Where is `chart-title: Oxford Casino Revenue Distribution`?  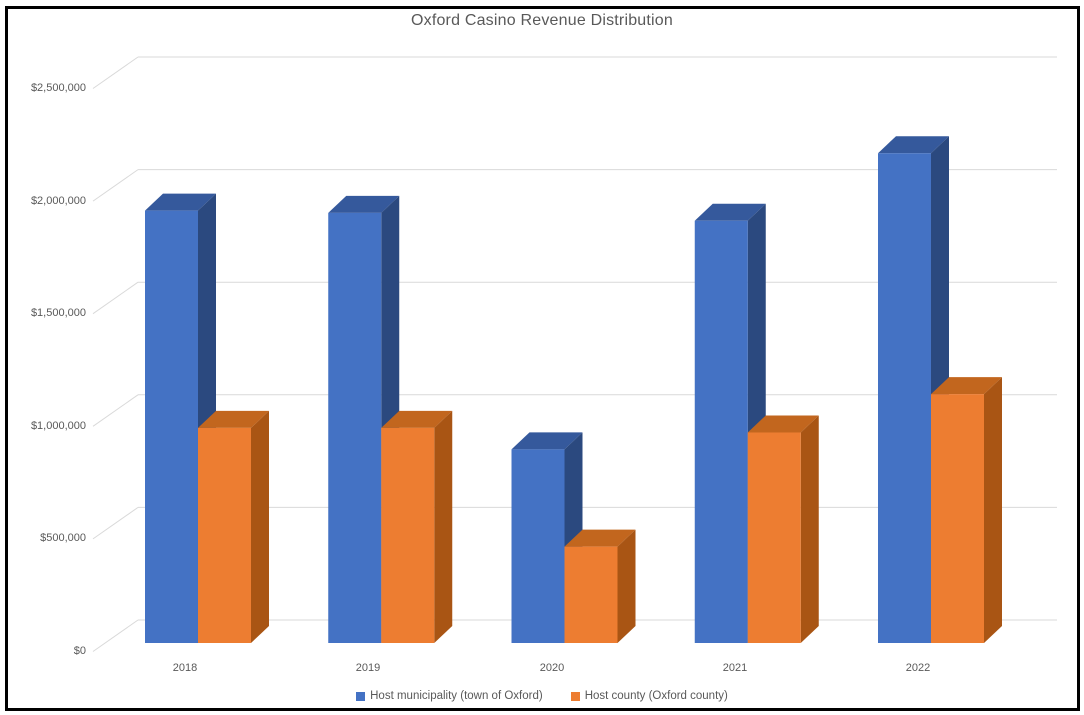
chart-title: Oxford Casino Revenue Distribution is located at coordinates (542, 20).